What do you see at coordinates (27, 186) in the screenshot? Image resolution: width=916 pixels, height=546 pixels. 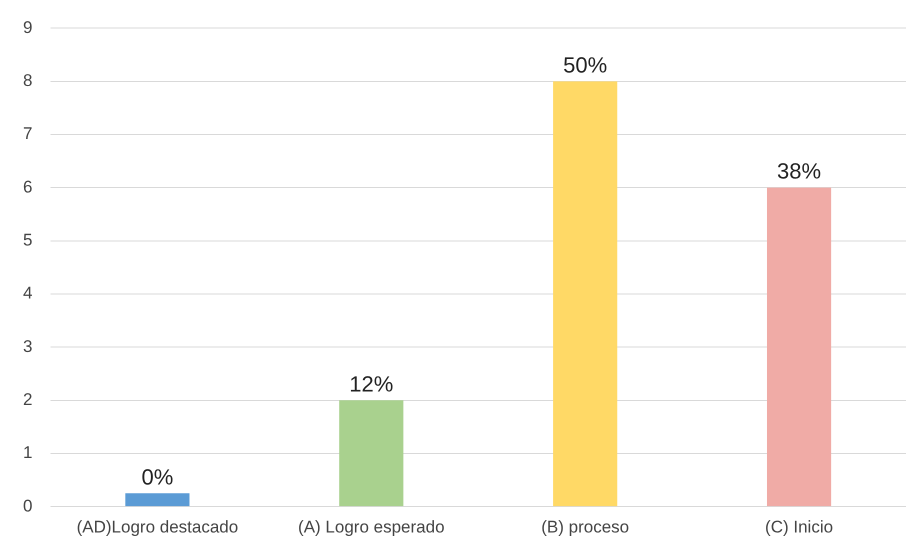 I see `y-tick-label: 6` at bounding box center [27, 186].